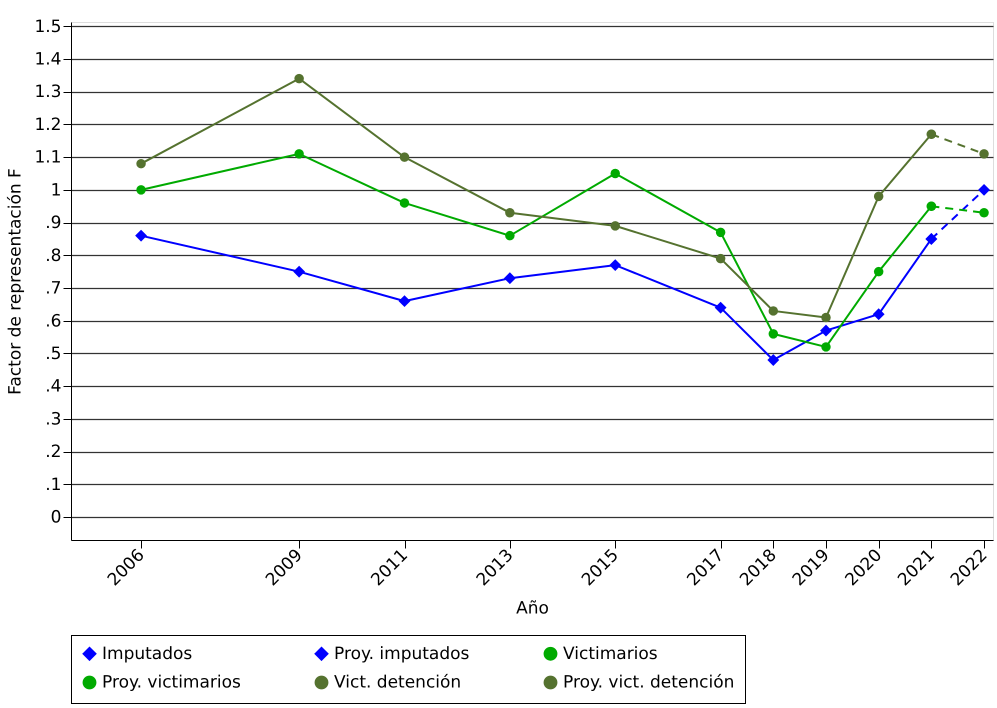 The image size is (997, 708). Describe the element at coordinates (15, 281) in the screenshot. I see `y-axis-title: Factor de representación F` at that location.